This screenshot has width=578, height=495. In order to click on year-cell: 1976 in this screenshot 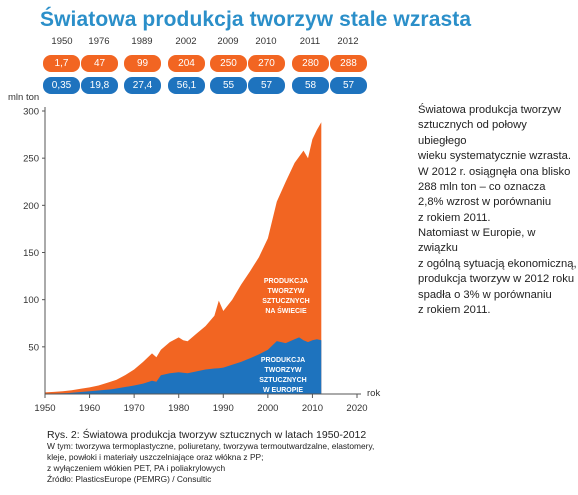, I will do `click(99, 41)`.